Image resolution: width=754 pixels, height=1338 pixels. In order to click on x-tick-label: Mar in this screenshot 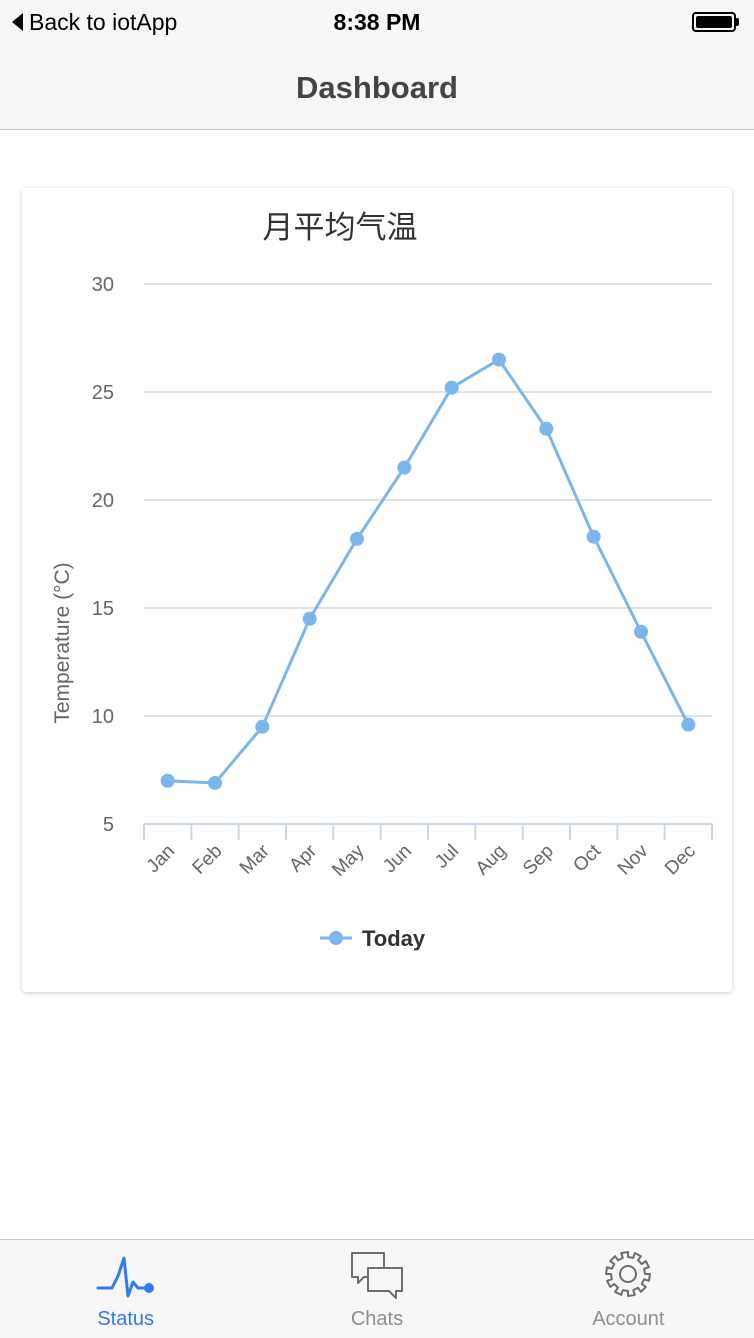, I will do `click(255, 859)`.